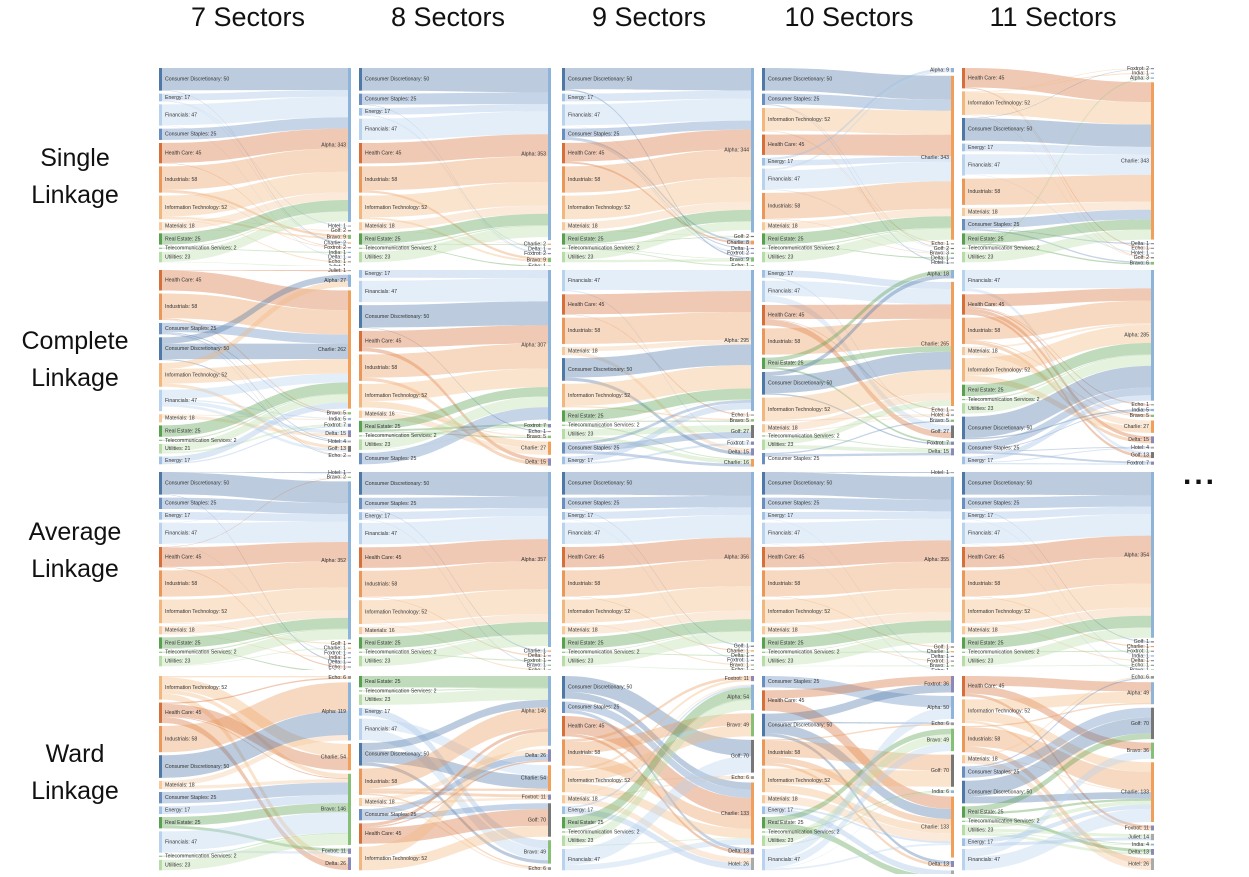 This screenshot has width=1249, height=877. I want to click on cluster-node-label: India: 4, so click(1140, 845).